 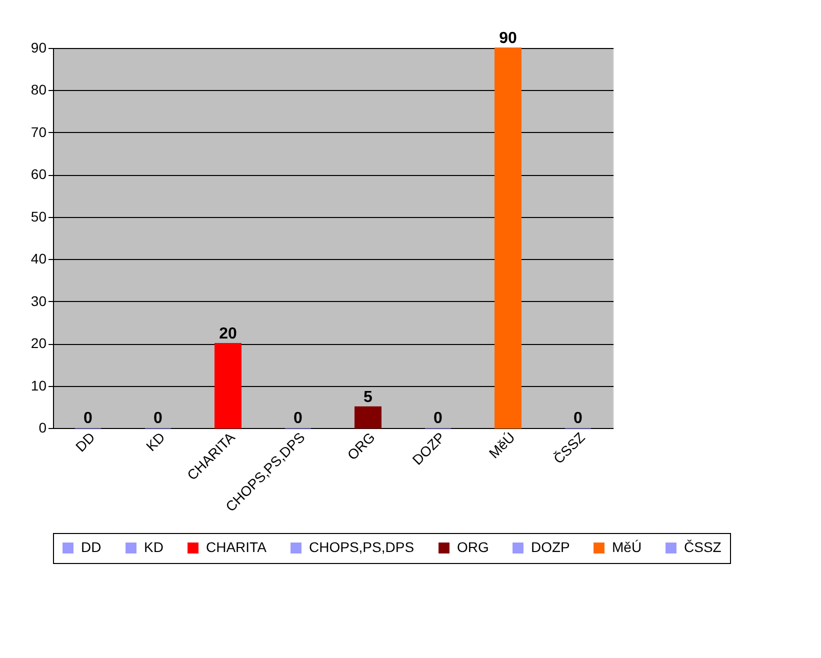 I want to click on legend-label: ORG, so click(x=473, y=547).